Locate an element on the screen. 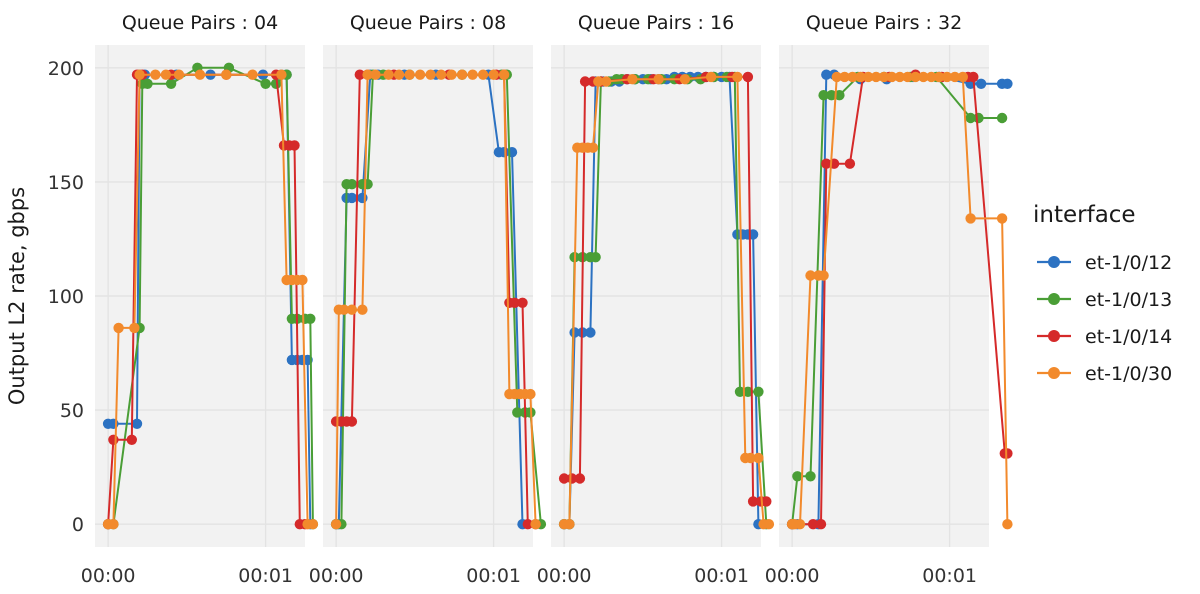  y-axis-label: Output L2 rate, gbps is located at coordinates (17, 296).